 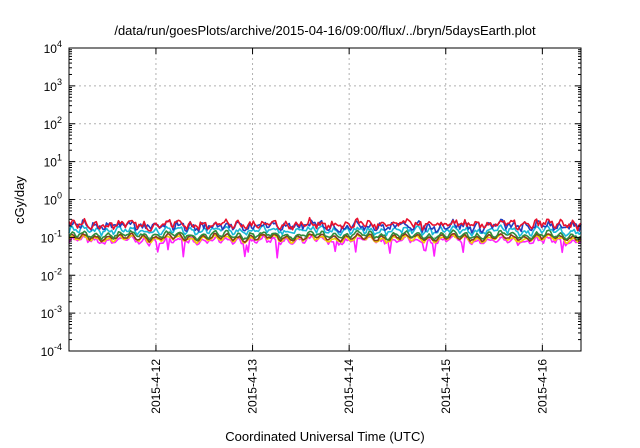 What do you see at coordinates (53, 85) in the screenshot?
I see `y-tick-label: 10³` at bounding box center [53, 85].